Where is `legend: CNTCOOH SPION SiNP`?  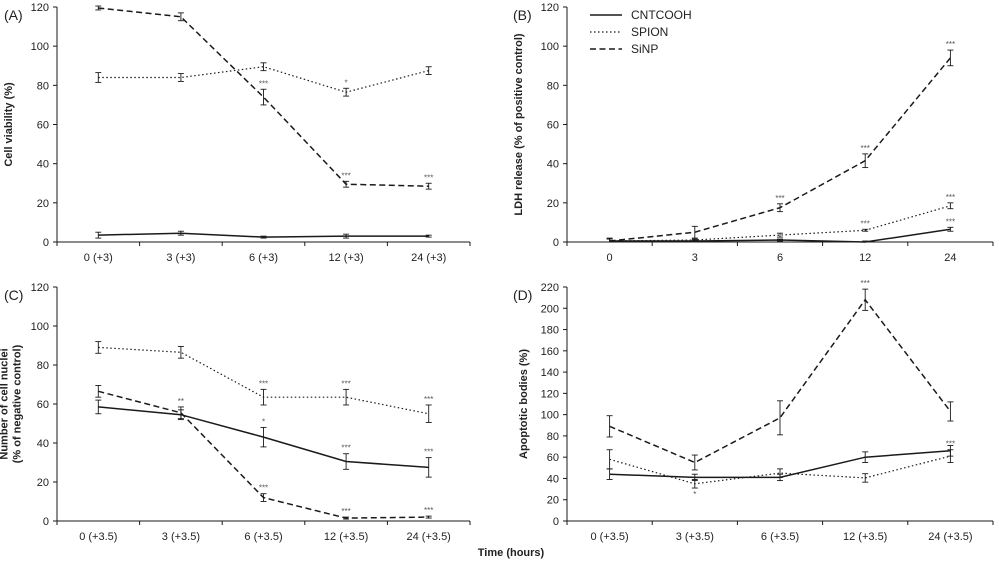
legend: CNTCOOH SPION SiNP is located at coordinates (641, 32).